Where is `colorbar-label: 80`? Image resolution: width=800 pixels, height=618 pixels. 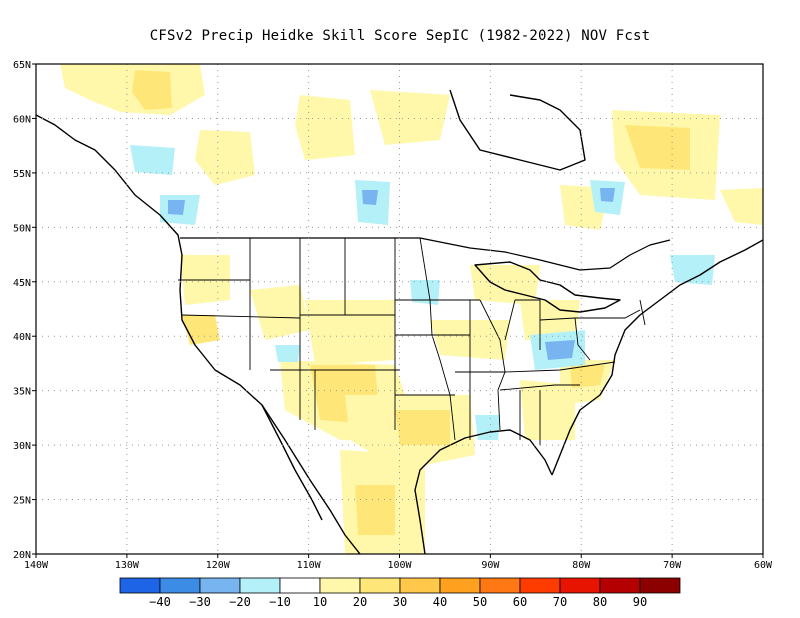
colorbar-label: 80 is located at coordinates (600, 602).